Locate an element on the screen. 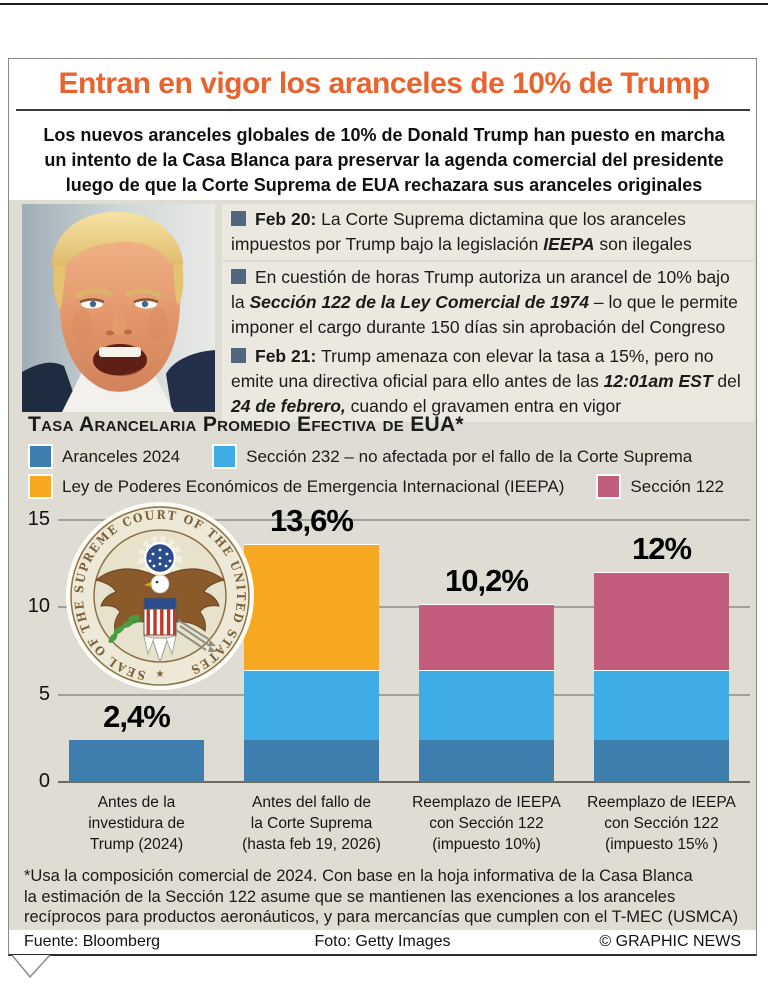 The width and height of the screenshot is (768, 984). y-axis-tick: 5 is located at coordinates (44, 693).